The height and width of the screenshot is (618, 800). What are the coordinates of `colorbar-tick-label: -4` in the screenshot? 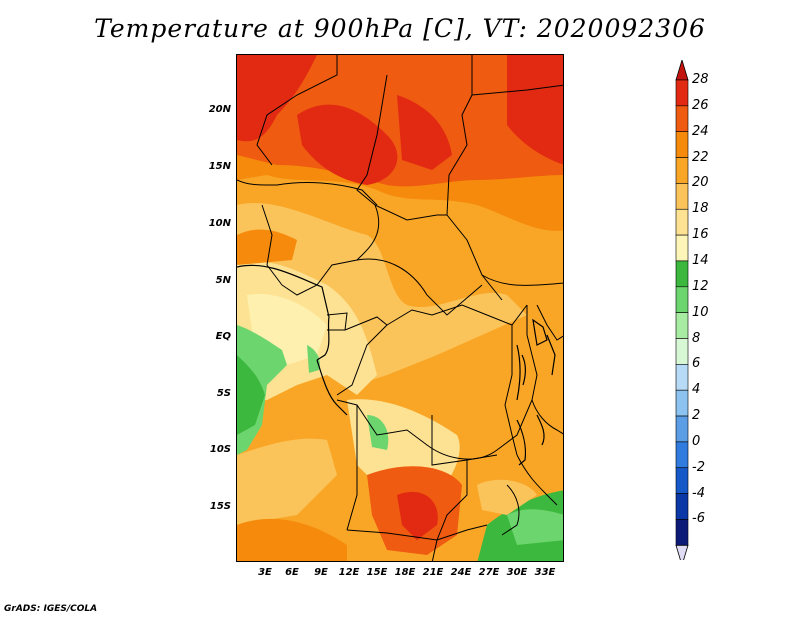 It's located at (698, 493).